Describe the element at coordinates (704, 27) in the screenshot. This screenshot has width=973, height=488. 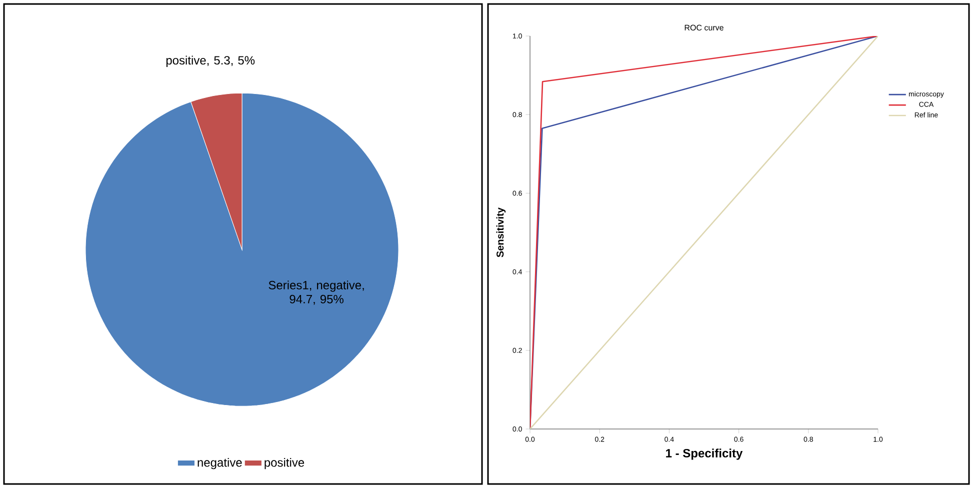
I see `chart-title: ROC curve` at that location.